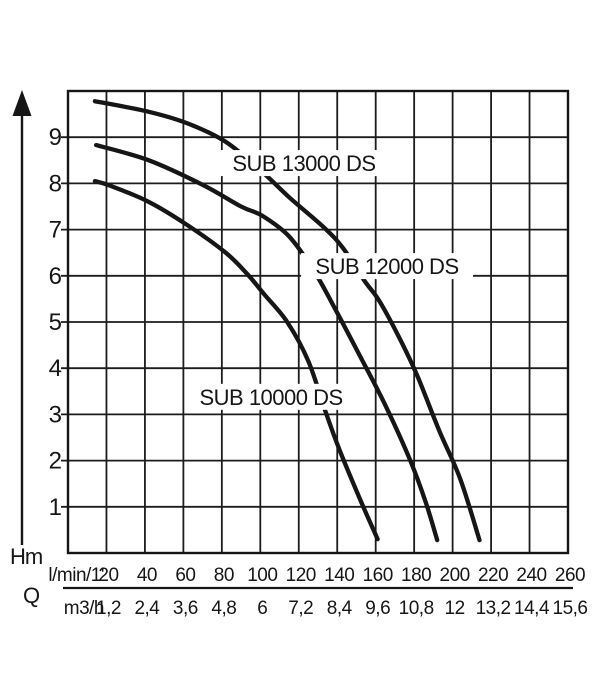  What do you see at coordinates (570, 575) in the screenshot?
I see `x-tick-label-lmin: 260` at bounding box center [570, 575].